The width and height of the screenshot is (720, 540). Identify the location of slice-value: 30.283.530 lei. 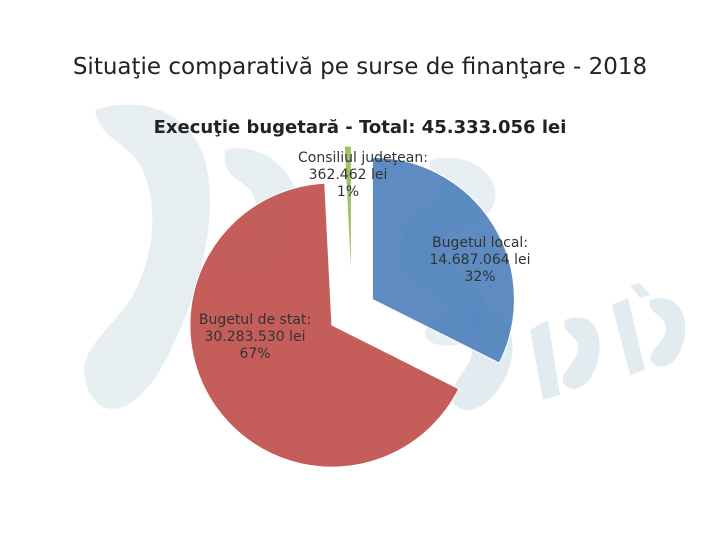
(255, 337).